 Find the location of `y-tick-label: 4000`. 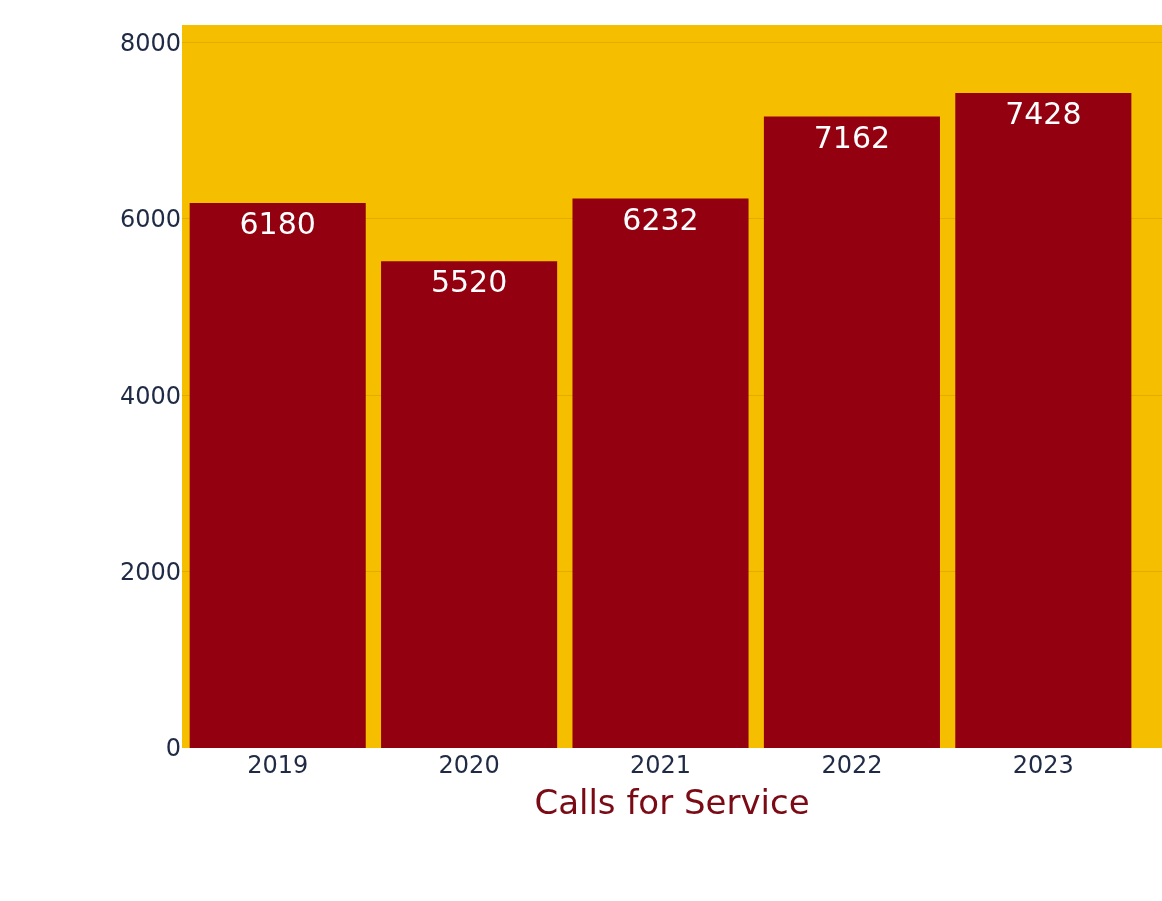

y-tick-label: 4000 is located at coordinates (150, 395).